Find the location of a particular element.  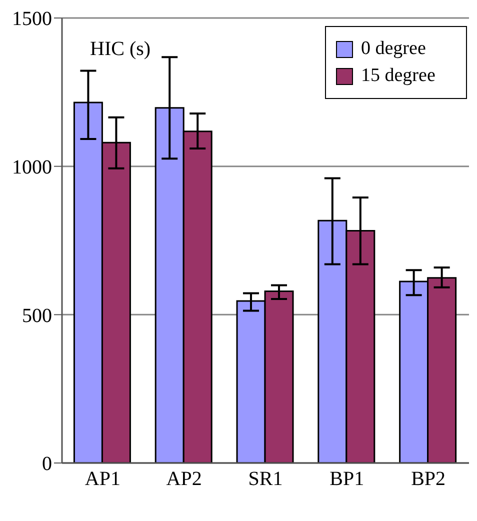

x-tick-label: AP2 is located at coordinates (184, 479).